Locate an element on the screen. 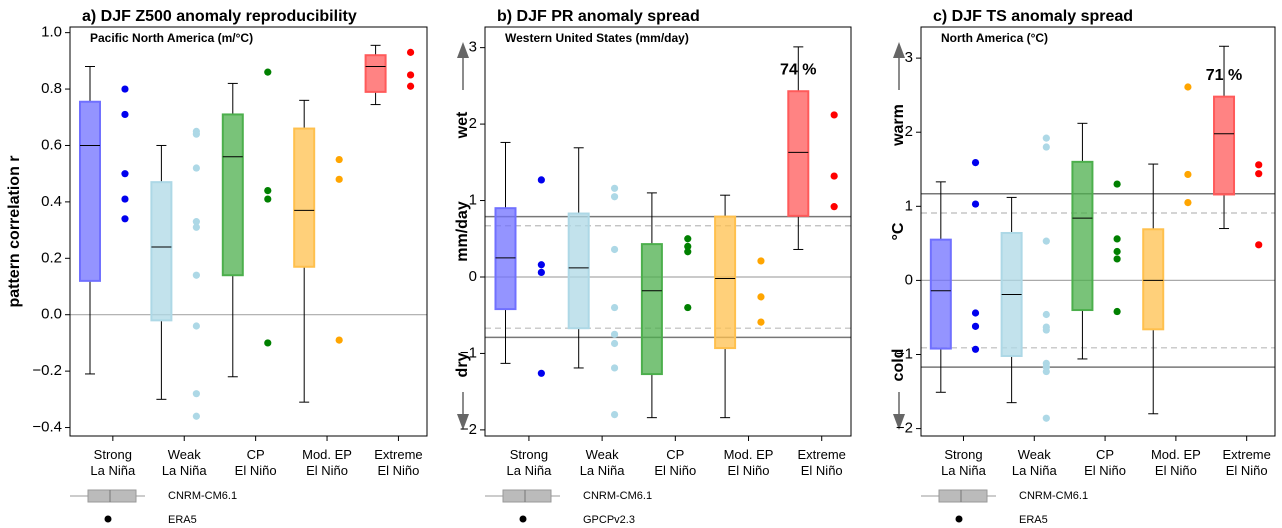 The height and width of the screenshot is (528, 1282). arrow-down-head is located at coordinates (463, 422).